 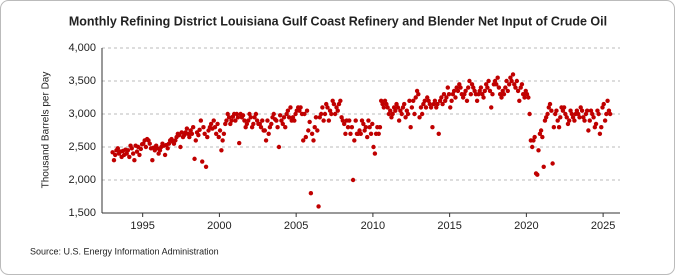 What do you see at coordinates (373, 226) in the screenshot?
I see `x-tick-label: 2010` at bounding box center [373, 226].